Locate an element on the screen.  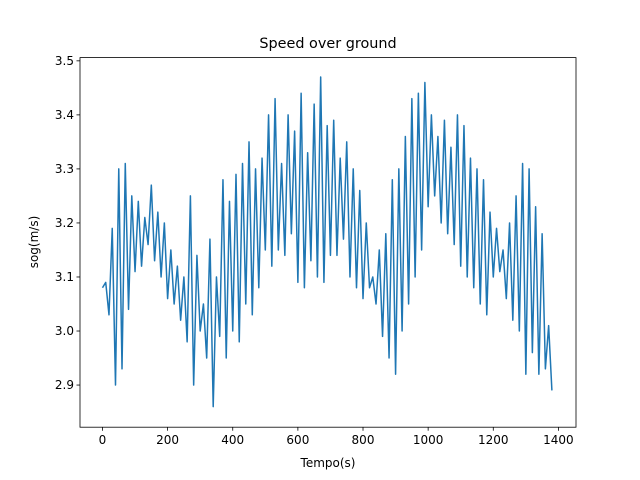
y-tick-label: 2.9 is located at coordinates (64, 385).